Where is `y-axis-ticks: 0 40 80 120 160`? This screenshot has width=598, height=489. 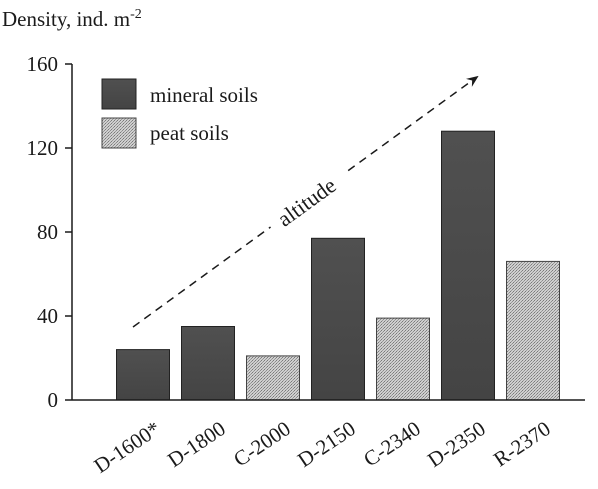 y-axis-ticks: 0 40 80 120 160 is located at coordinates (49, 232).